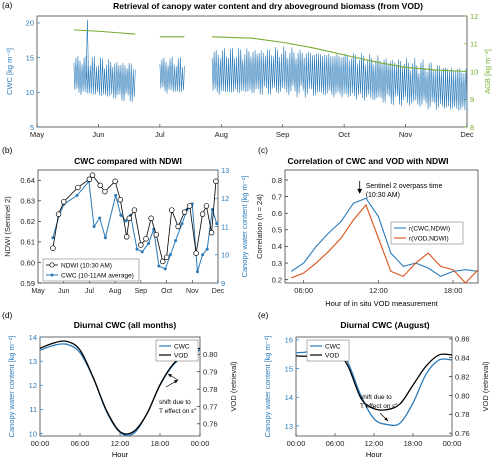 This screenshot has width=500, height=464. Describe the element at coordinates (120, 443) in the screenshot. I see `panel-d-x-tick-label: 12:00` at that location.